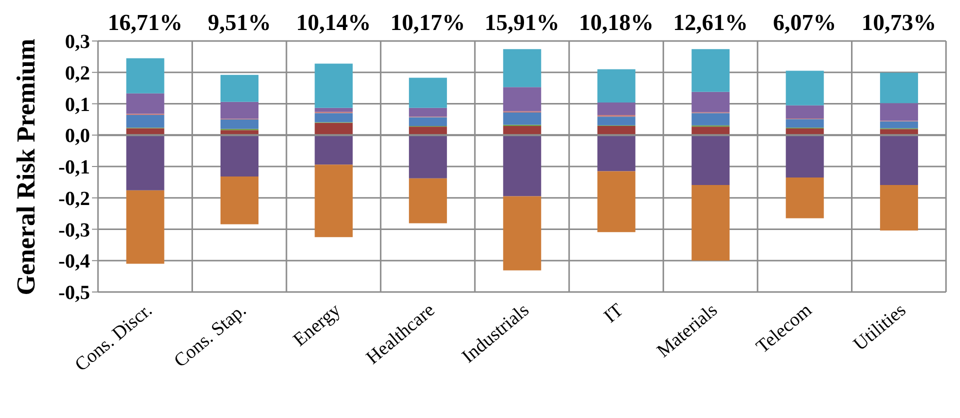 Image resolution: width=960 pixels, height=418 pixels. Describe the element at coordinates (77, 105) in the screenshot. I see `y-tick-label: 0,1` at that location.